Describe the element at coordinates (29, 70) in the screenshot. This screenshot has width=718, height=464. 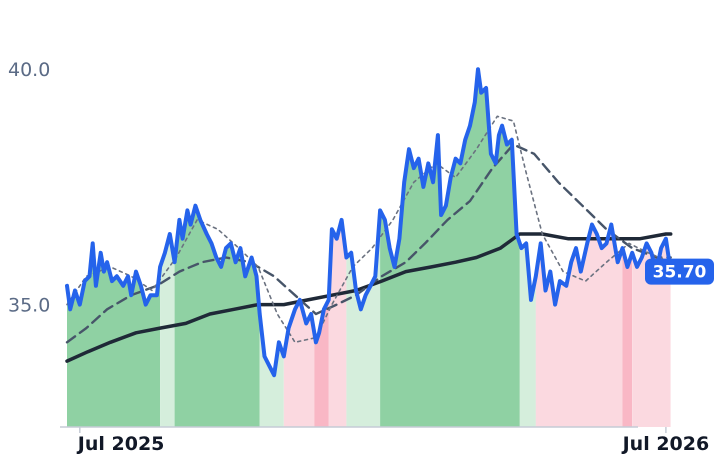
I see `y-tick-label: 40.0` at that location.